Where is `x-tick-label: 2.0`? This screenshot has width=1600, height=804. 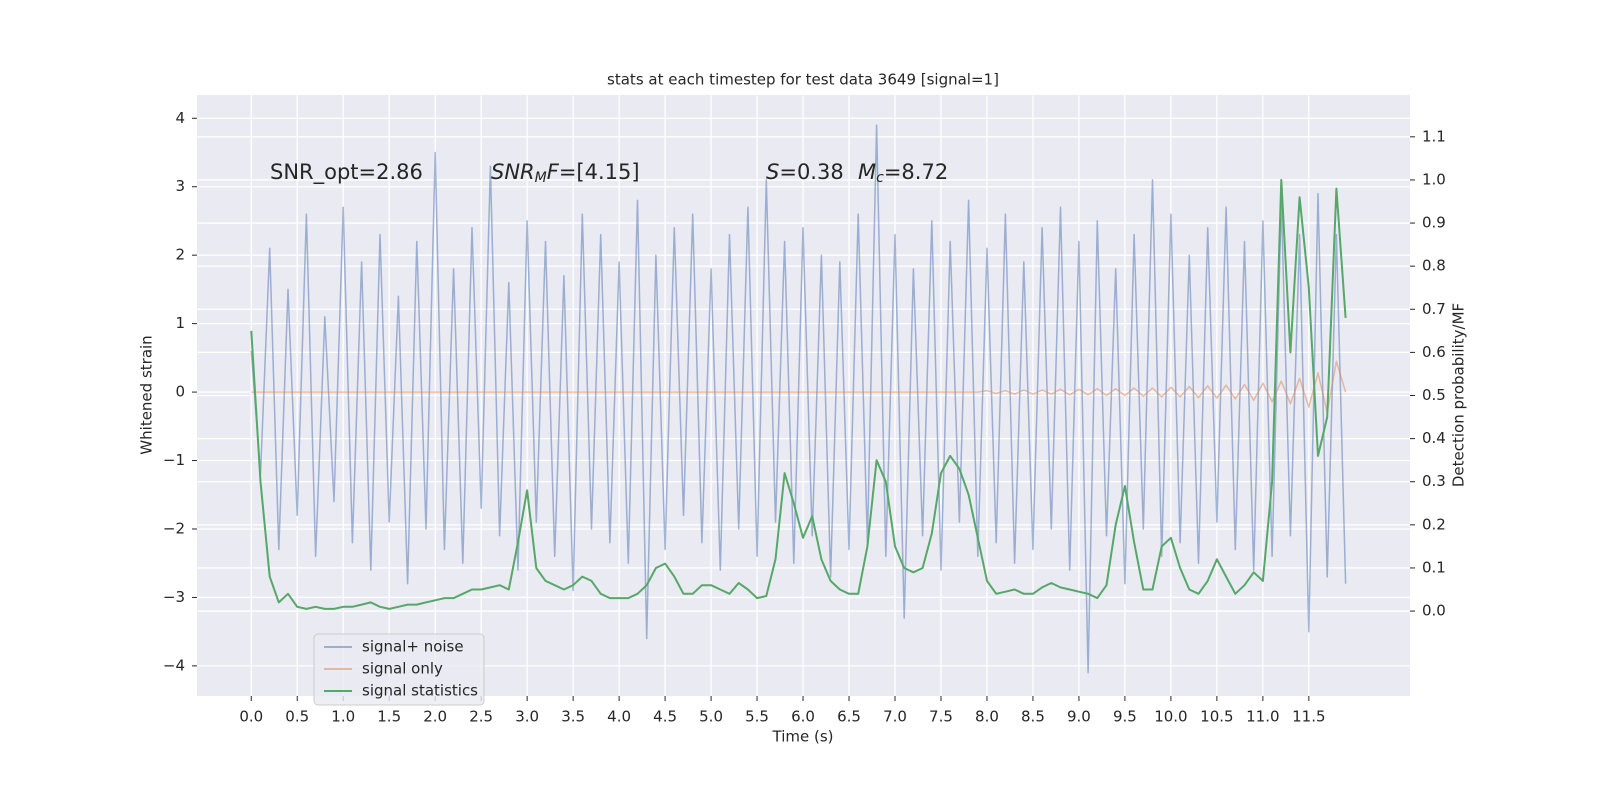
x-tick-label: 2.0 is located at coordinates (435, 717).